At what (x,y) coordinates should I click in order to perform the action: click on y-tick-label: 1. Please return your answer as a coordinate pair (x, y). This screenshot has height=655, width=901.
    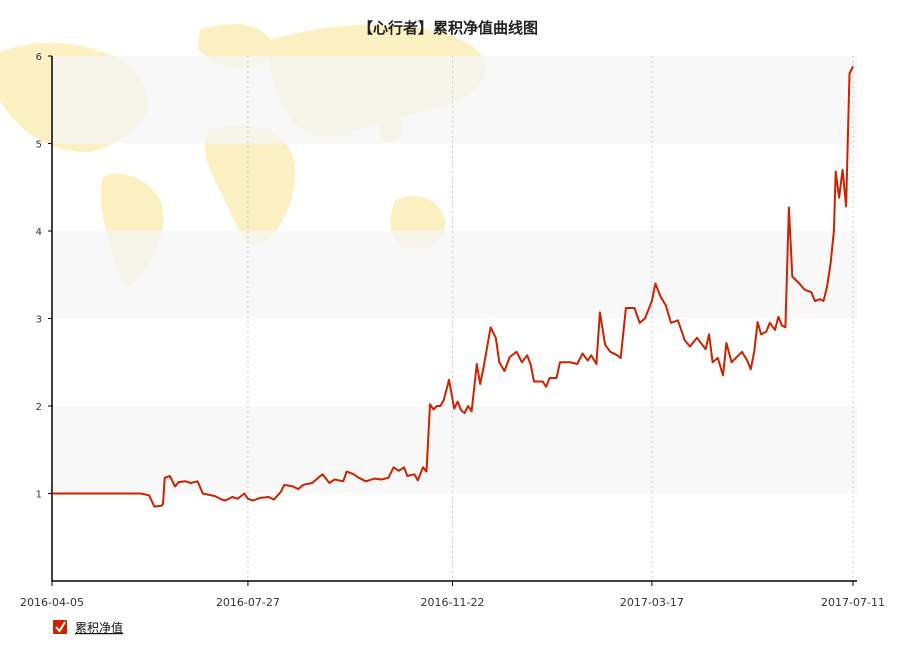
    Looking at the image, I should click on (39, 495).